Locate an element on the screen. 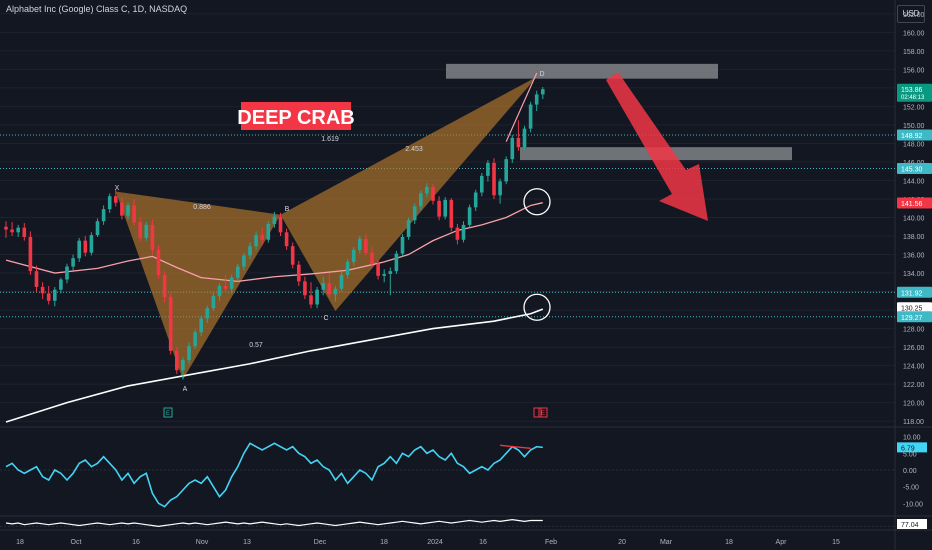 The width and height of the screenshot is (932, 550). highlight-circle is located at coordinates (537, 307).